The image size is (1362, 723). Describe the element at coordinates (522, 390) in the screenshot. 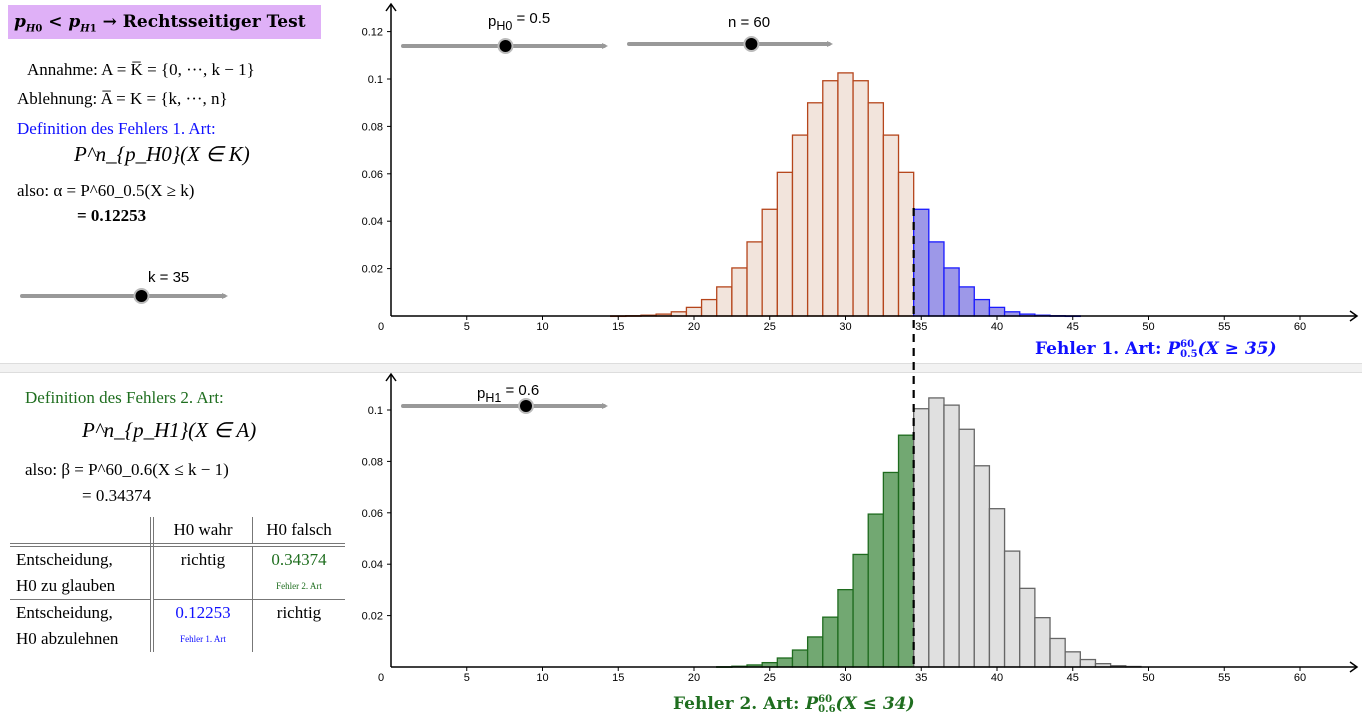

I see `ph1-label-value: = 0.6` at that location.